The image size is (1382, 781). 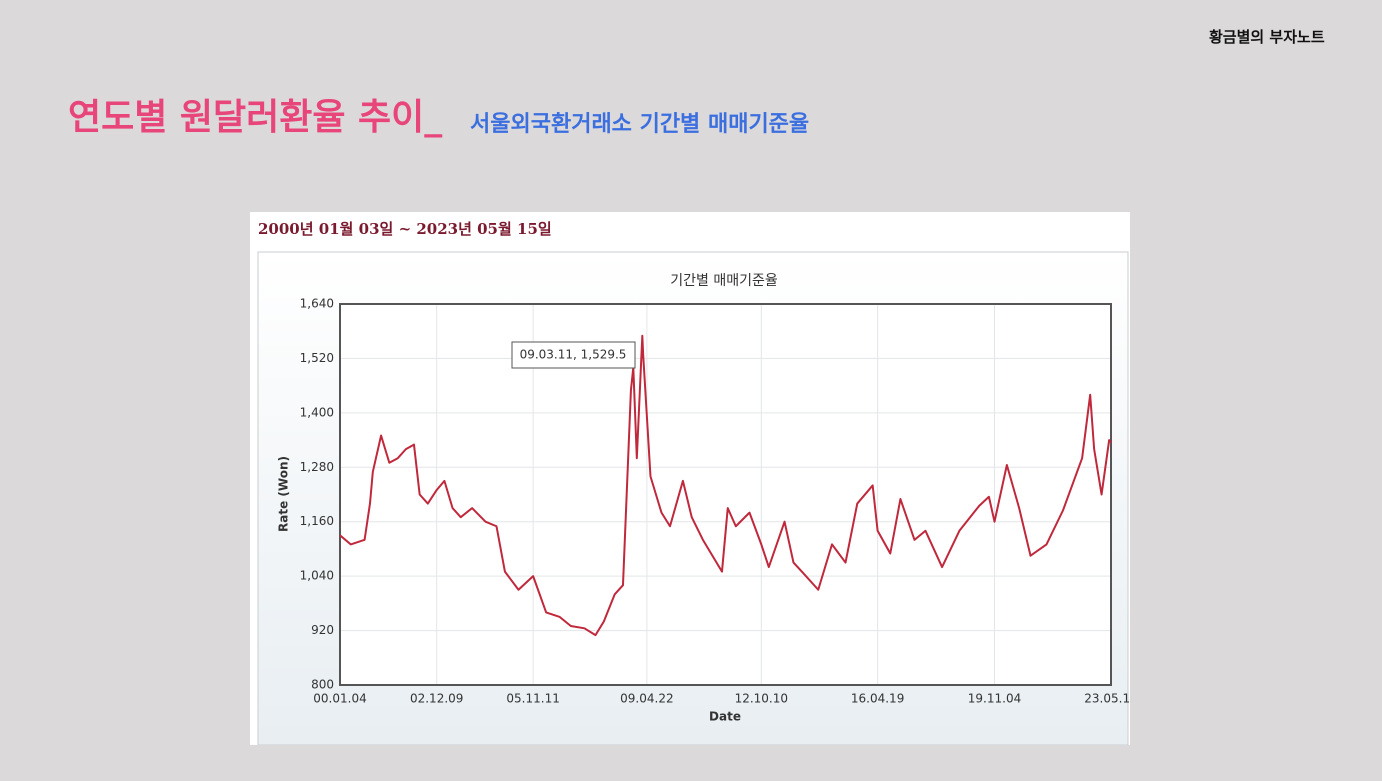 I want to click on y-tick-label: 920, so click(x=322, y=630).